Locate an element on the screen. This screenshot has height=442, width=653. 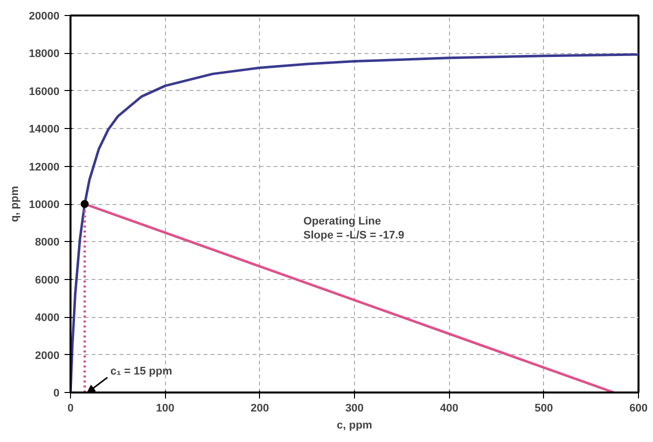
x-tick-label: 500 is located at coordinates (544, 408).